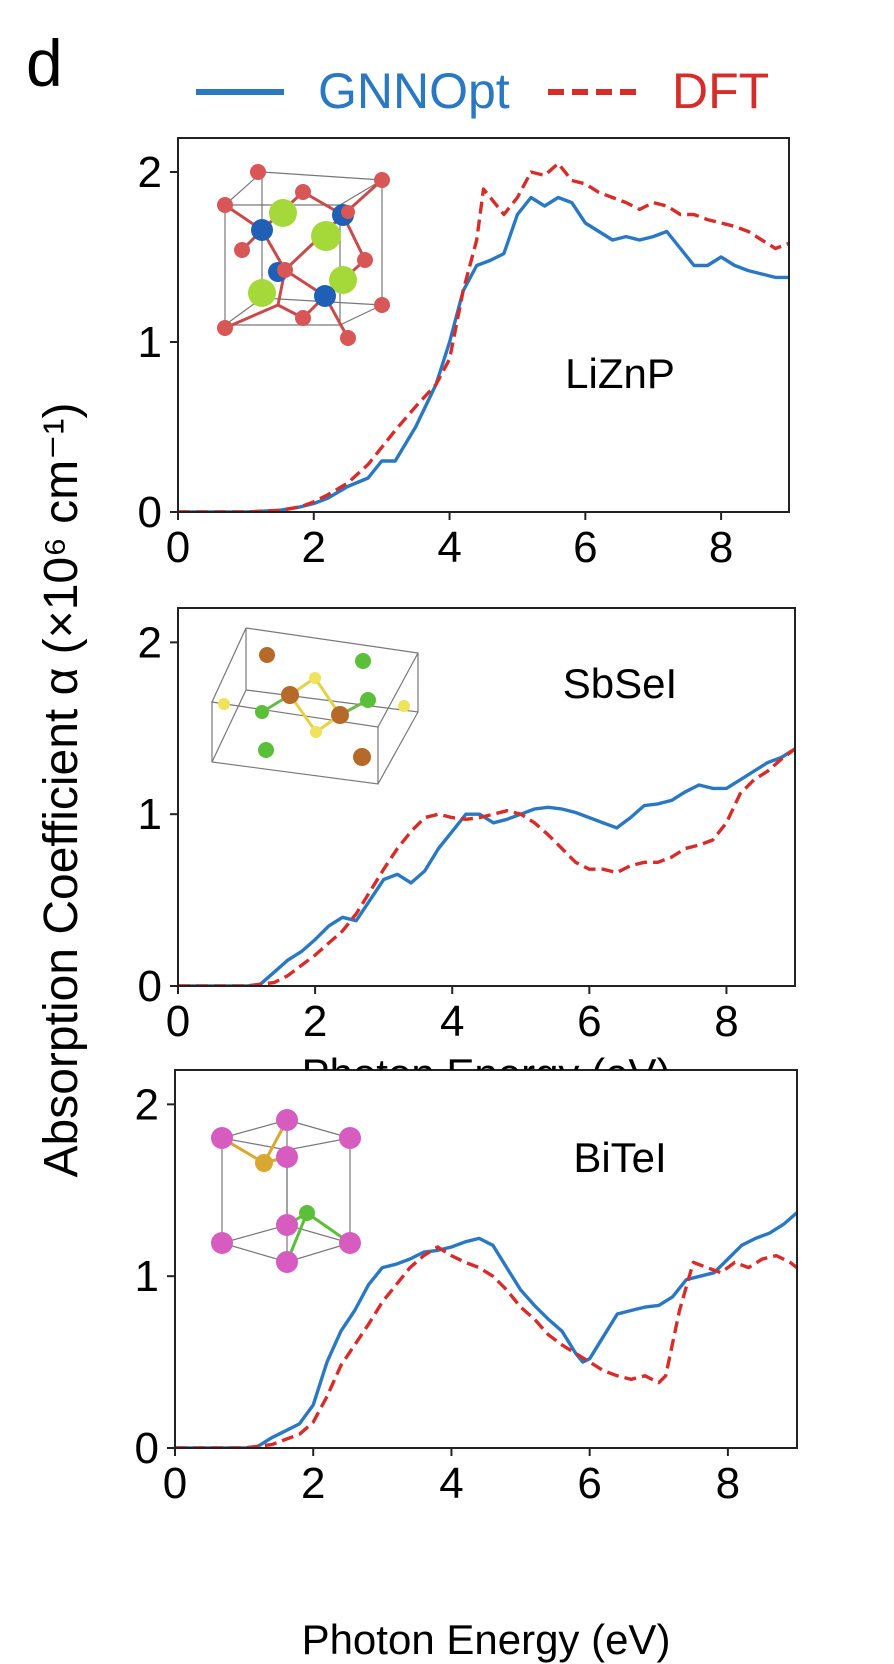 The image size is (894, 1664). I want to click on x-axis-label: Photon Energy (eV), so click(486, 1639).